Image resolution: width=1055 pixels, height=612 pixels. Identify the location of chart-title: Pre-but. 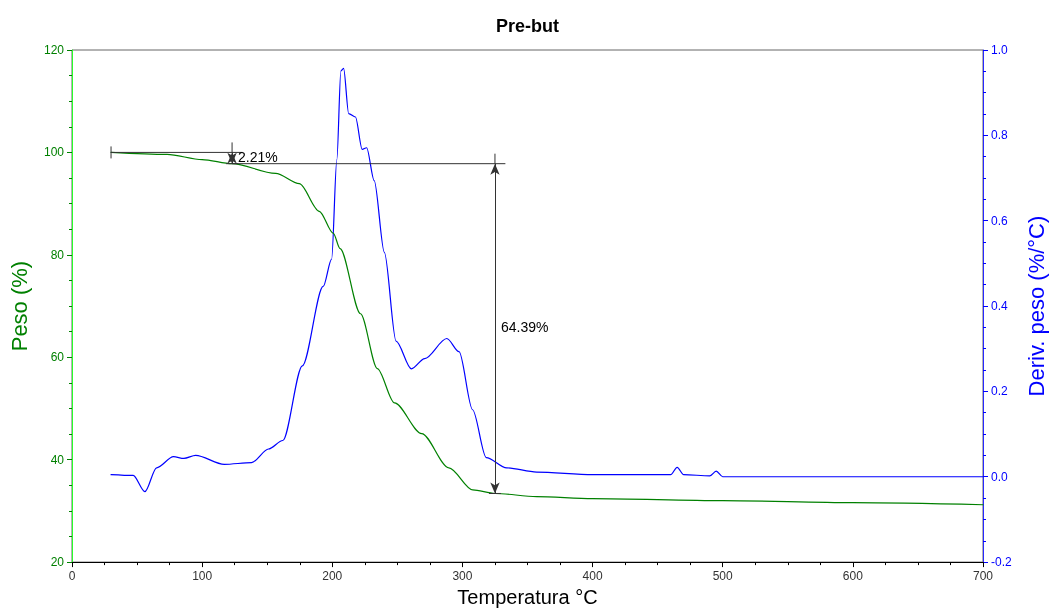
(528, 26).